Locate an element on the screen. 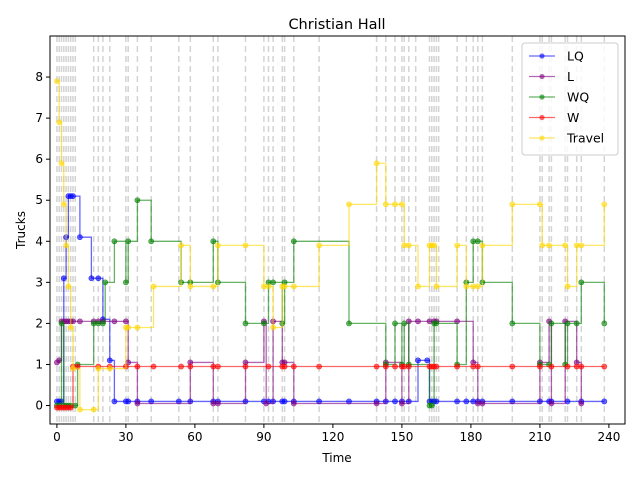 Image resolution: width=640 pixels, height=480 pixels. legend-item-l: L is located at coordinates (551, 76).